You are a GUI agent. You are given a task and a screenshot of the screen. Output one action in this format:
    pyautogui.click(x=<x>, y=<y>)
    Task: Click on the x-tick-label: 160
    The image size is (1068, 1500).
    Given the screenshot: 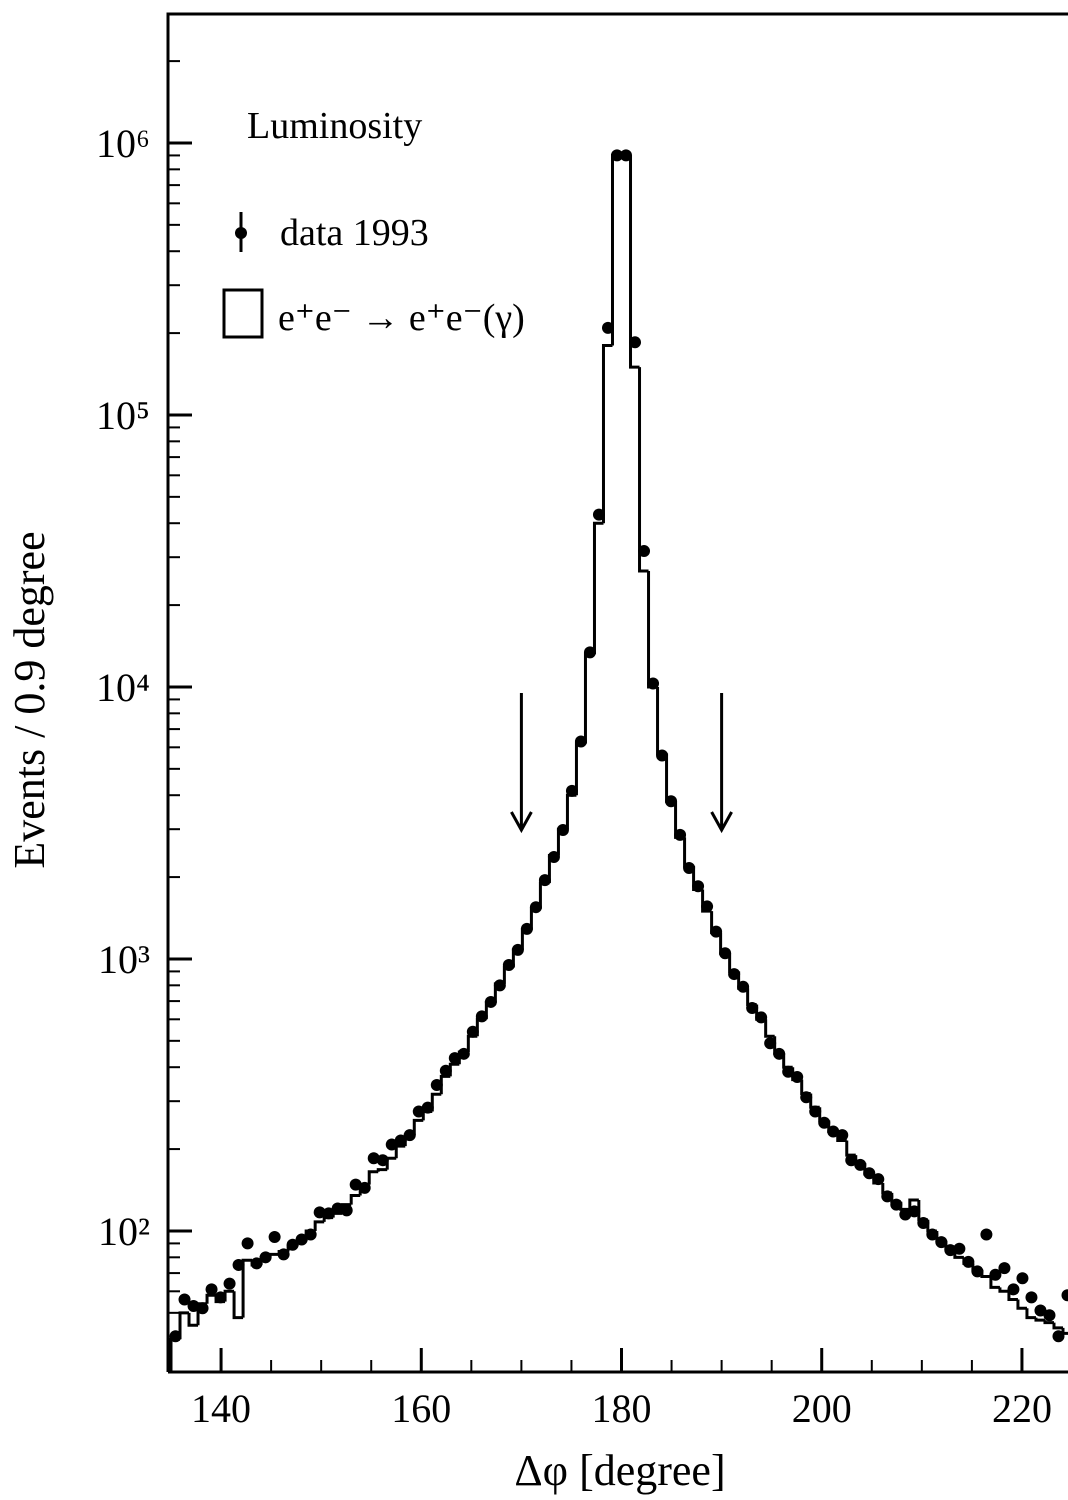 What is the action you would take?
    pyautogui.click(x=421, y=1408)
    